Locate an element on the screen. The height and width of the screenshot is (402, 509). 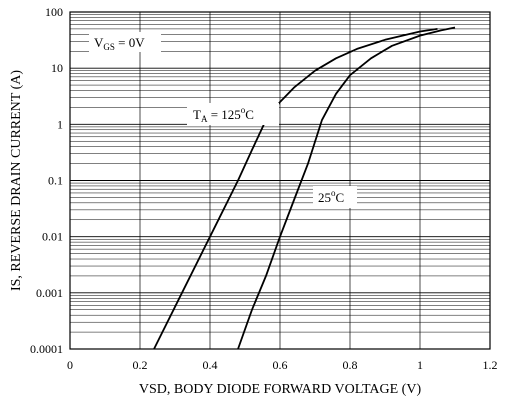
vgs-annotation-bg is located at coordinates (125, 42).